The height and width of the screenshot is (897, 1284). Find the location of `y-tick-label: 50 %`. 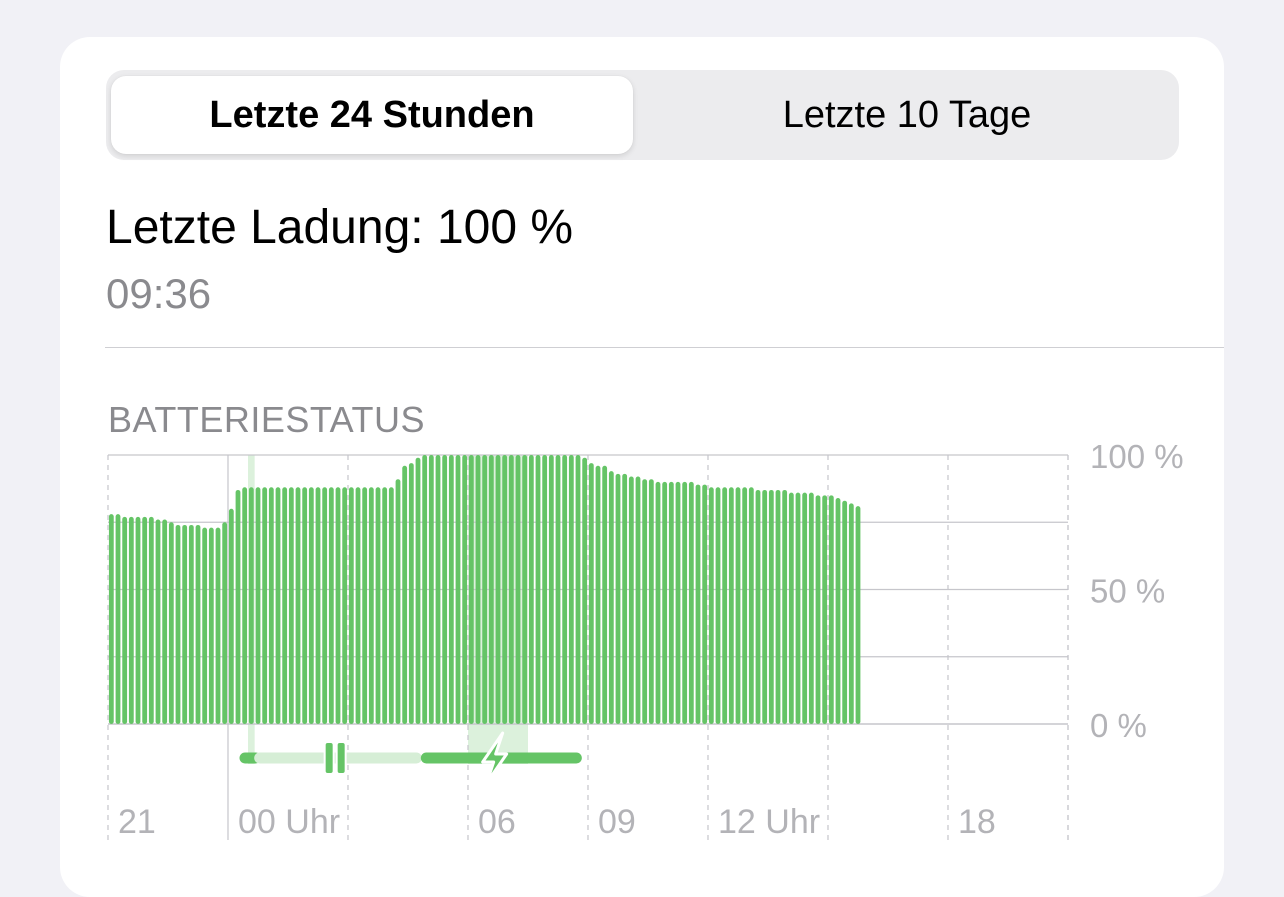

y-tick-label: 50 % is located at coordinates (1127, 591).